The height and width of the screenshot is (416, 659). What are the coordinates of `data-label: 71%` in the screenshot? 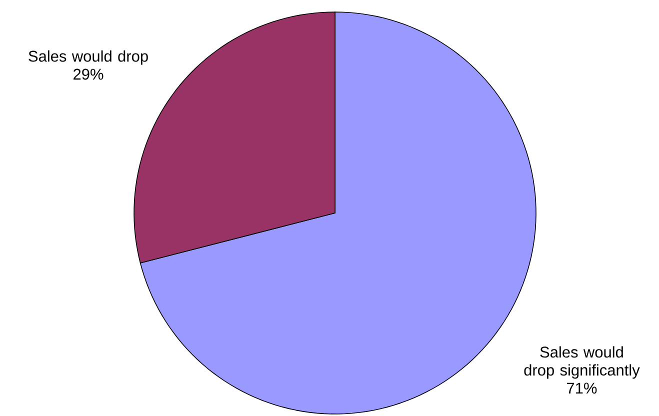 It's located at (582, 388).